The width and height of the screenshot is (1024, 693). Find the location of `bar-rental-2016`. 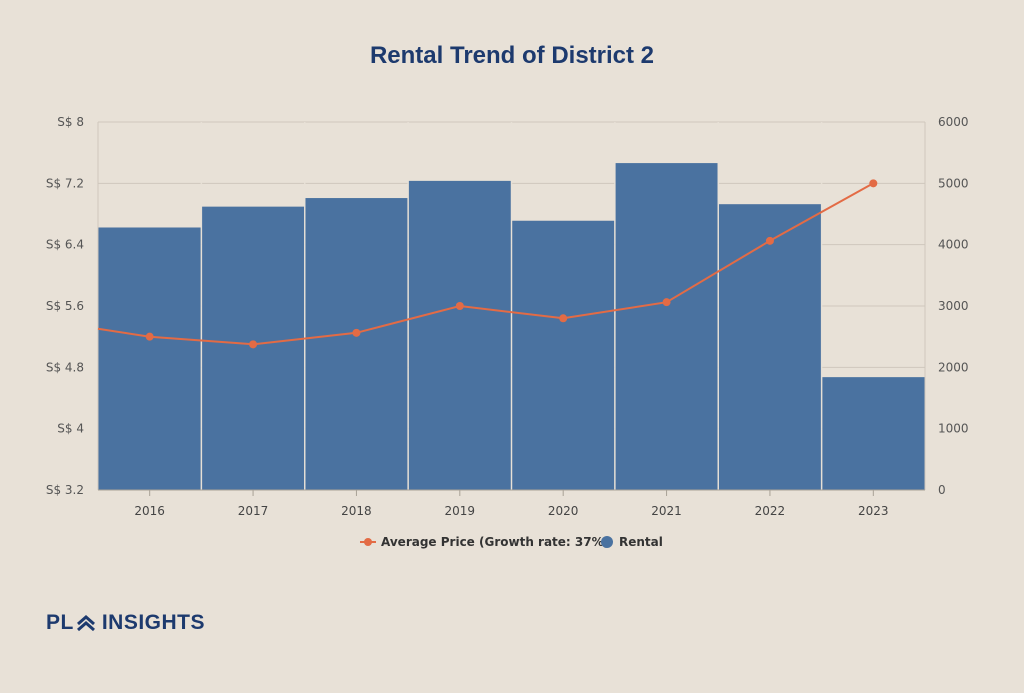

bar-rental-2016 is located at coordinates (149, 358).